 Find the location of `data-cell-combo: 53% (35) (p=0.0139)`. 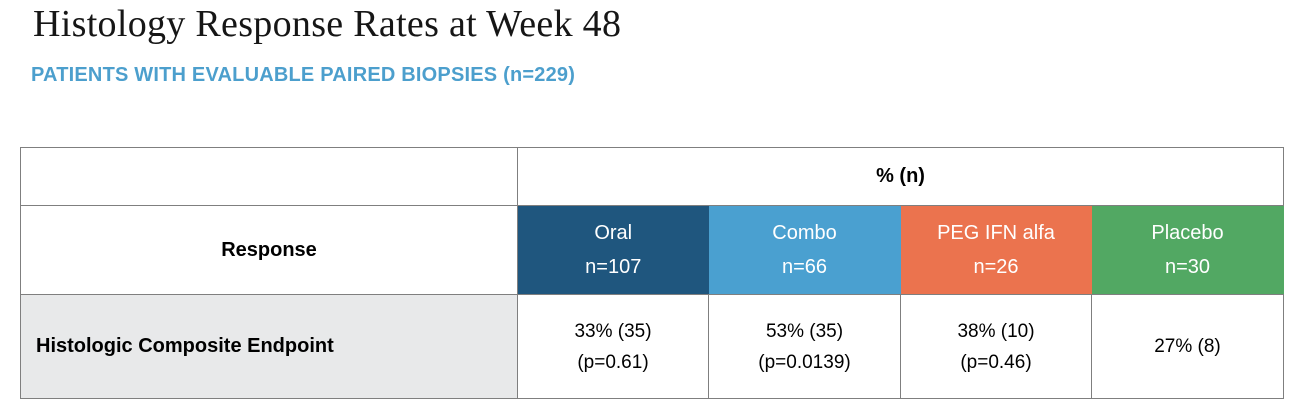

data-cell-combo: 53% (35) (p=0.0139) is located at coordinates (804, 346).